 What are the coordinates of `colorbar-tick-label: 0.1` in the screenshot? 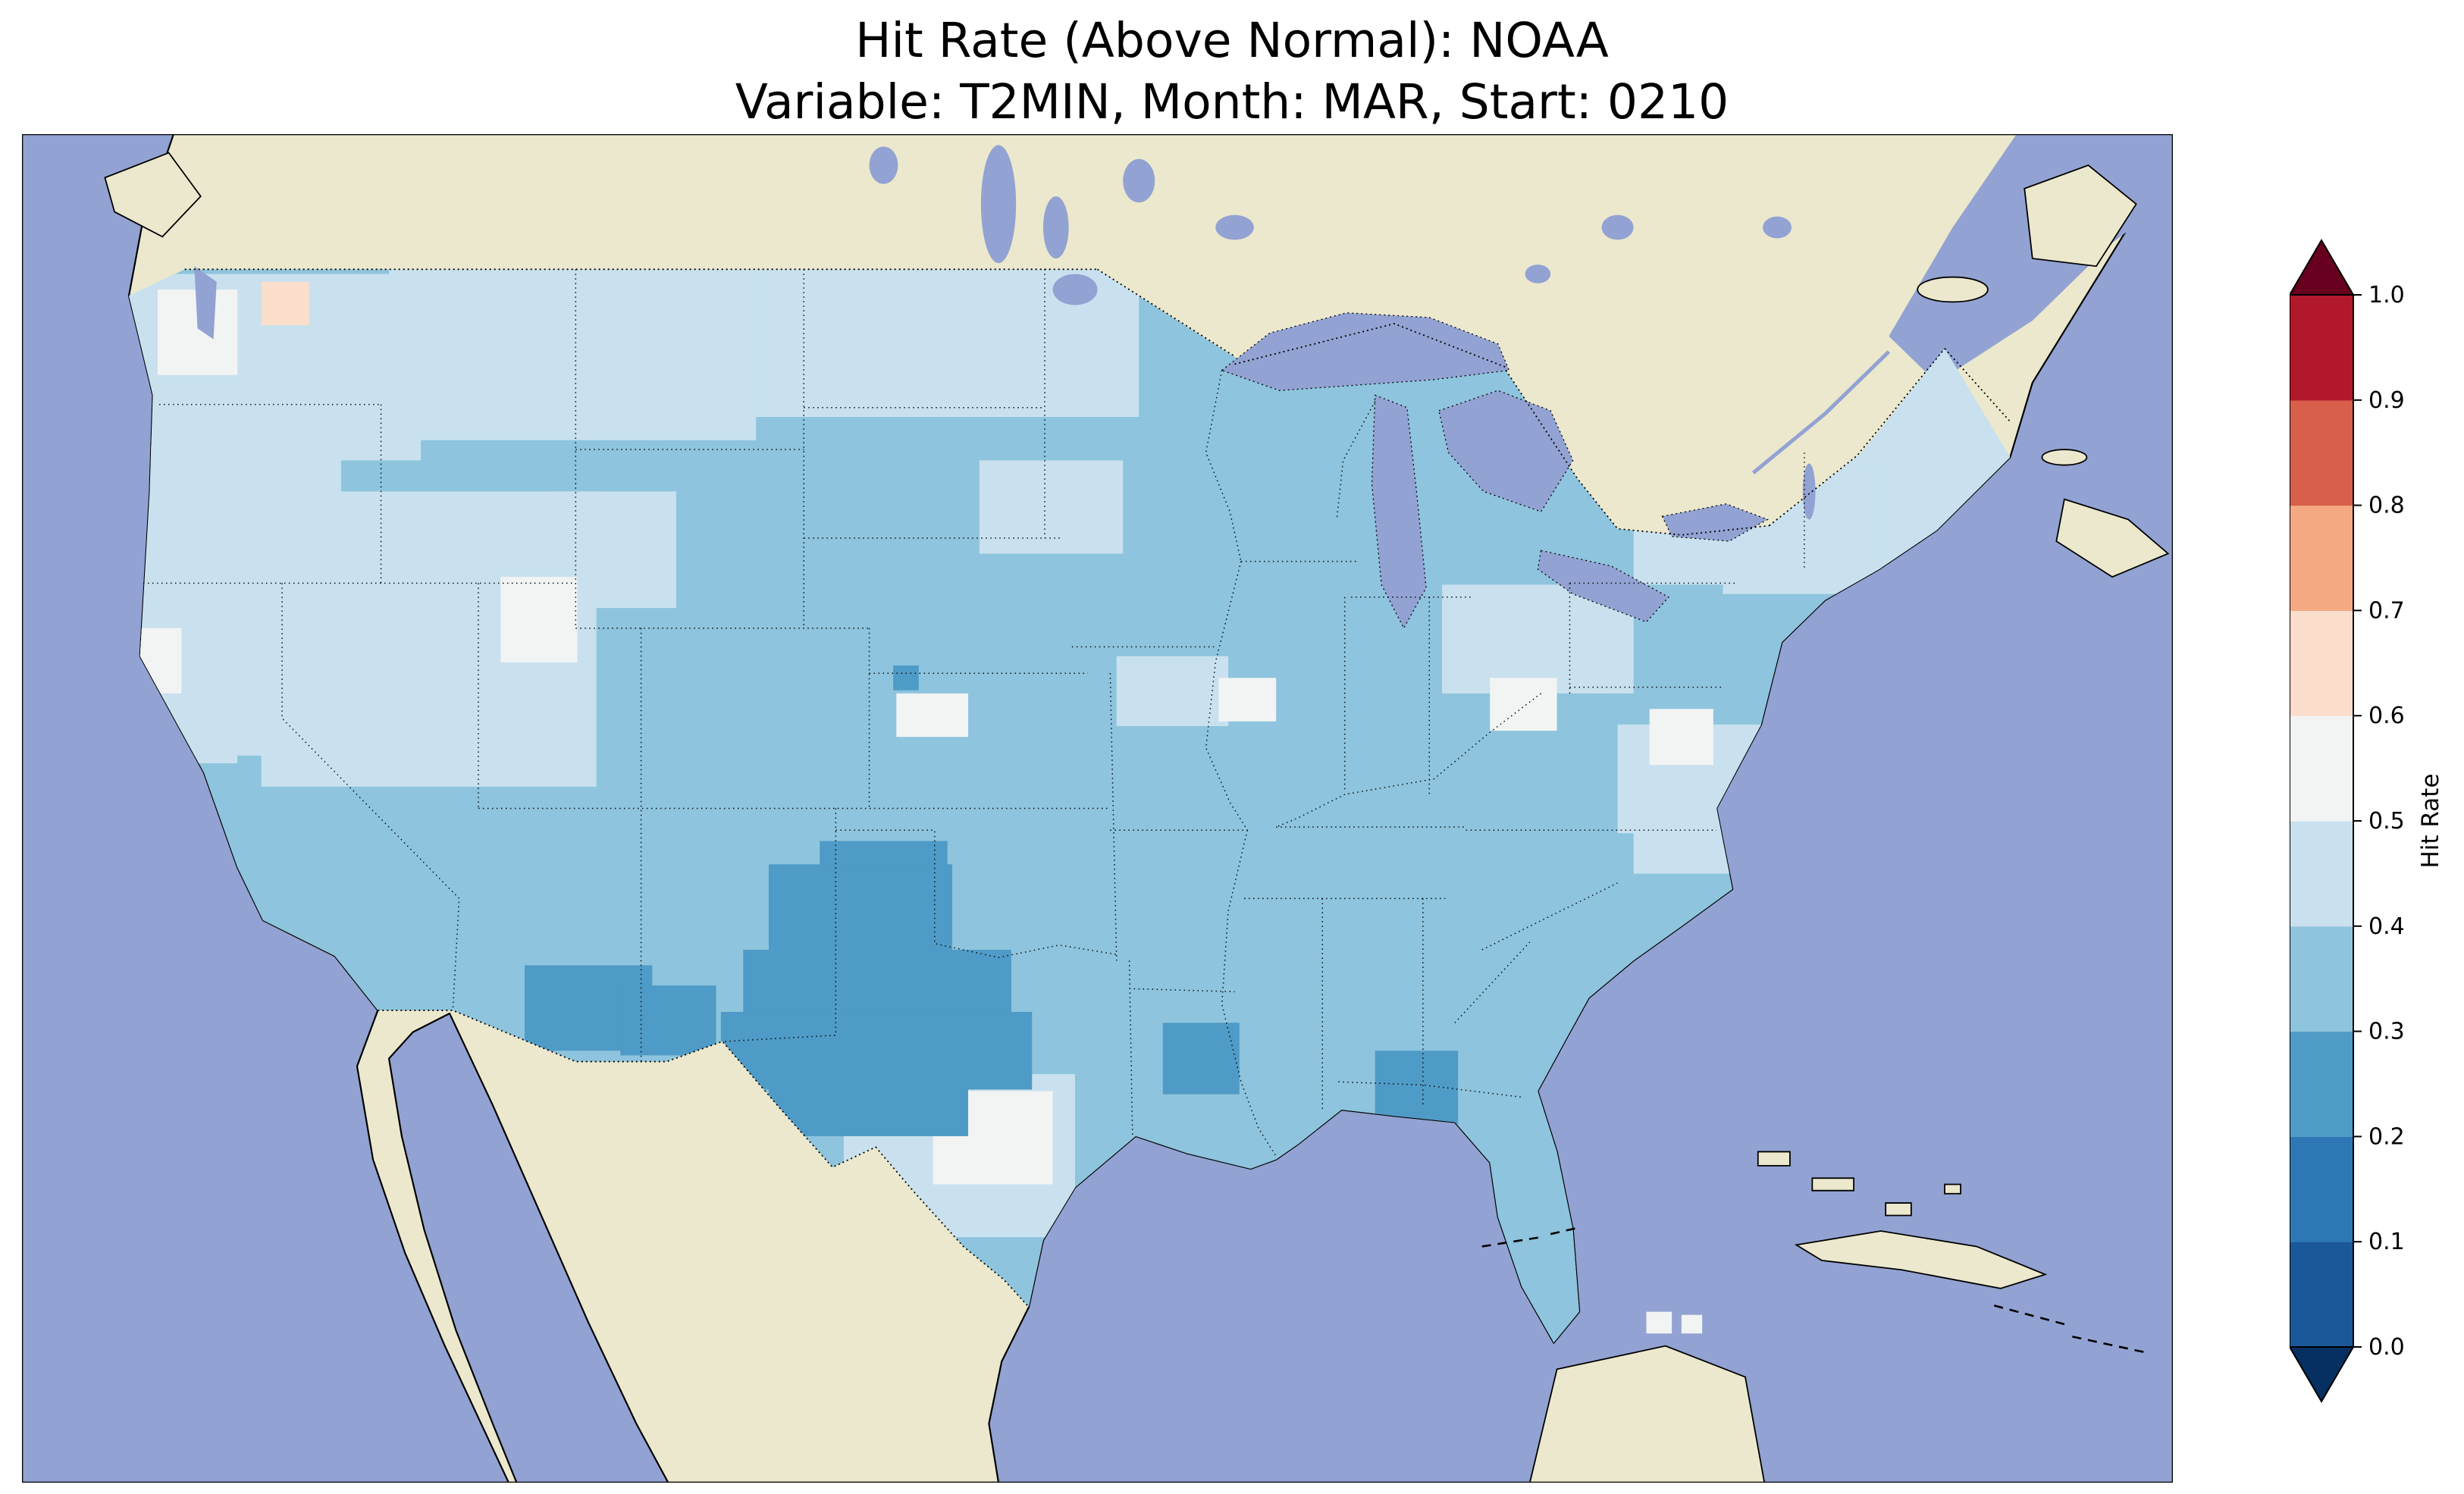 It's located at (2387, 1242).